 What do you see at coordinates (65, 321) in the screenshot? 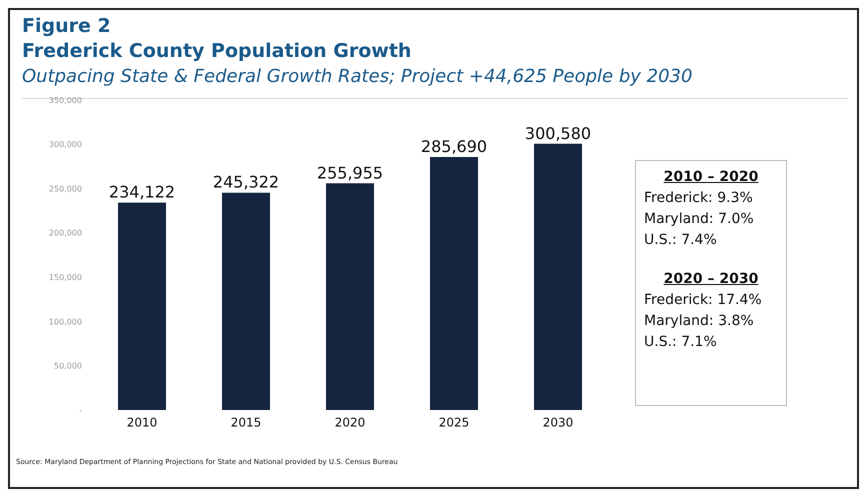
I see `y-tick-label: 100,000` at bounding box center [65, 321].